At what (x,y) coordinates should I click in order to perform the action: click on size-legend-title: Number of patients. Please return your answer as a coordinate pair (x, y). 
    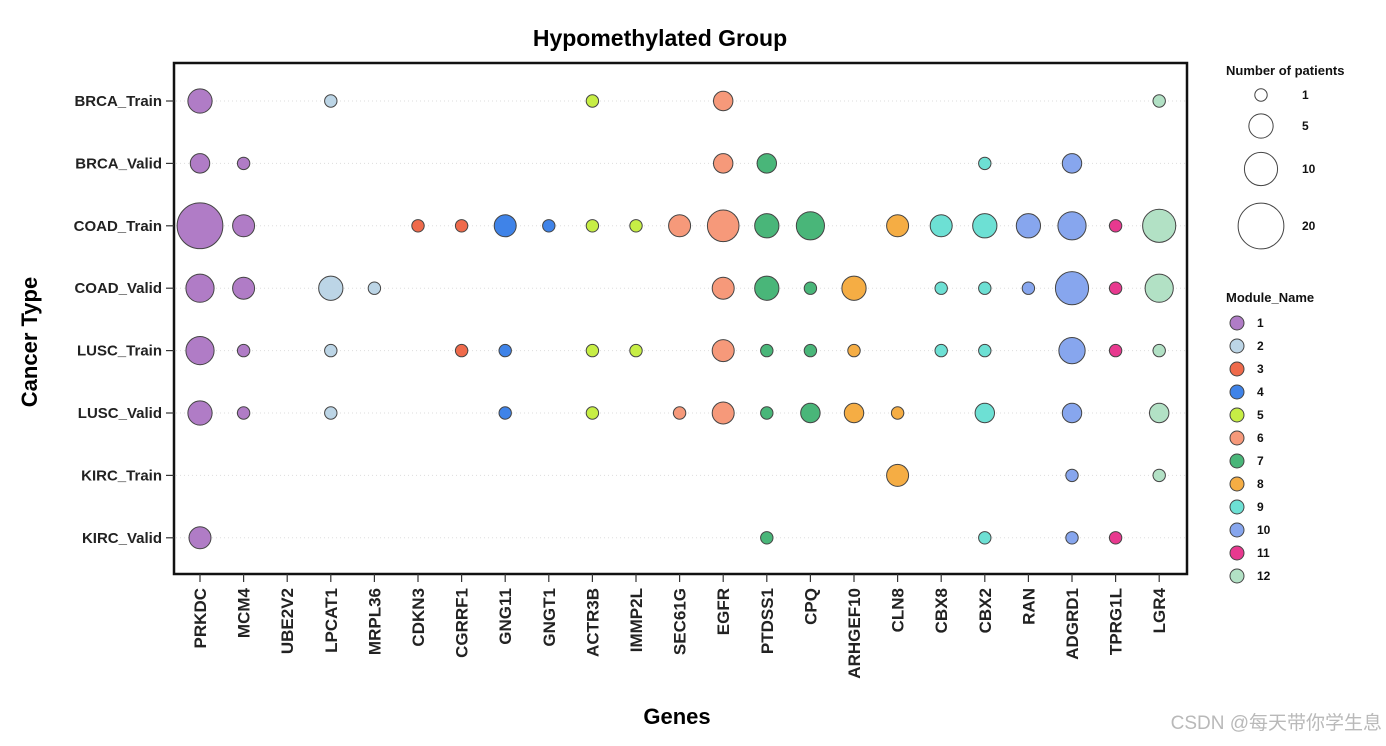
    Looking at the image, I should click on (1285, 70).